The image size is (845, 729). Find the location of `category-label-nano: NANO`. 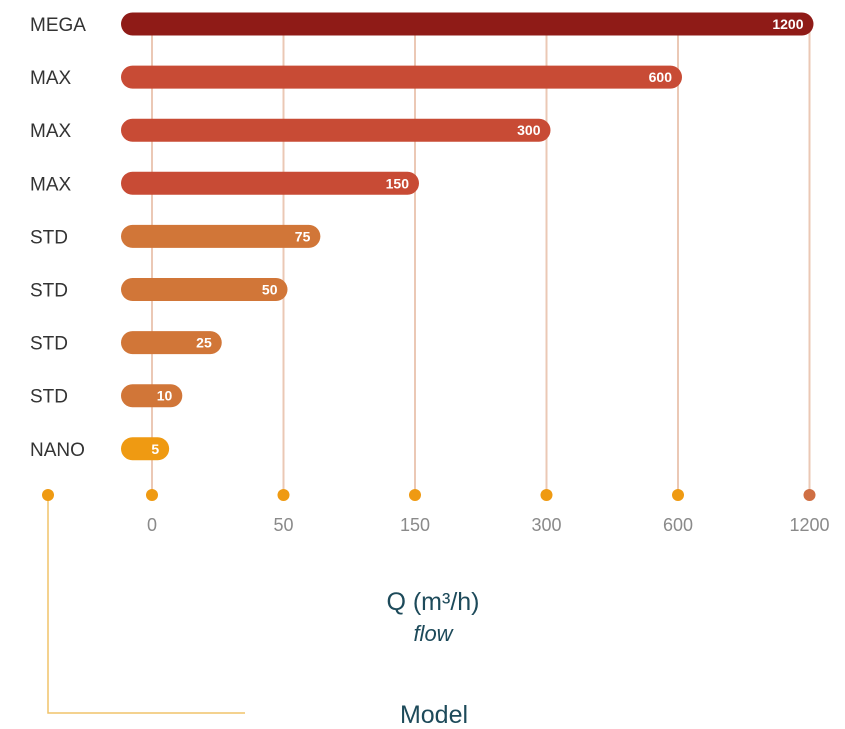

category-label-nano: NANO is located at coordinates (57, 450).